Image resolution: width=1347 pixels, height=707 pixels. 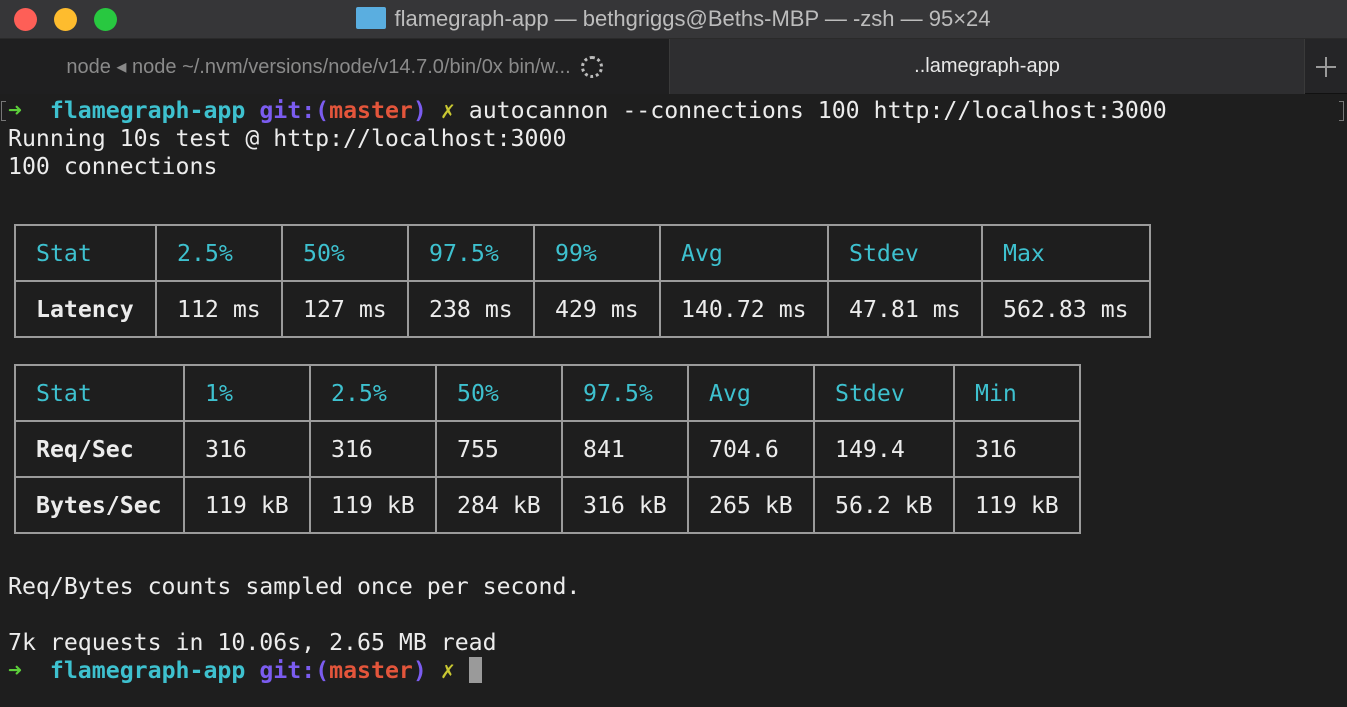 I want to click on header-cell: 99%, so click(x=597, y=253).